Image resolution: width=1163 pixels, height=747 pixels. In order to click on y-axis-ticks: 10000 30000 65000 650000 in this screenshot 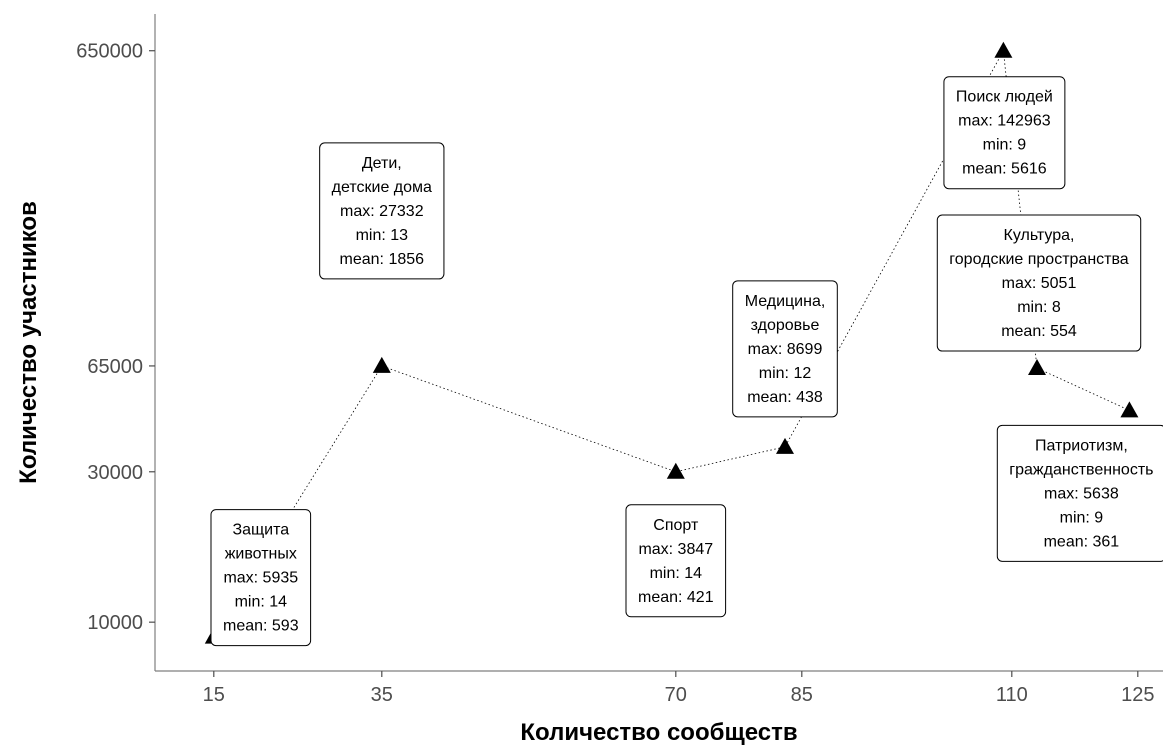, I will do `click(115, 337)`.